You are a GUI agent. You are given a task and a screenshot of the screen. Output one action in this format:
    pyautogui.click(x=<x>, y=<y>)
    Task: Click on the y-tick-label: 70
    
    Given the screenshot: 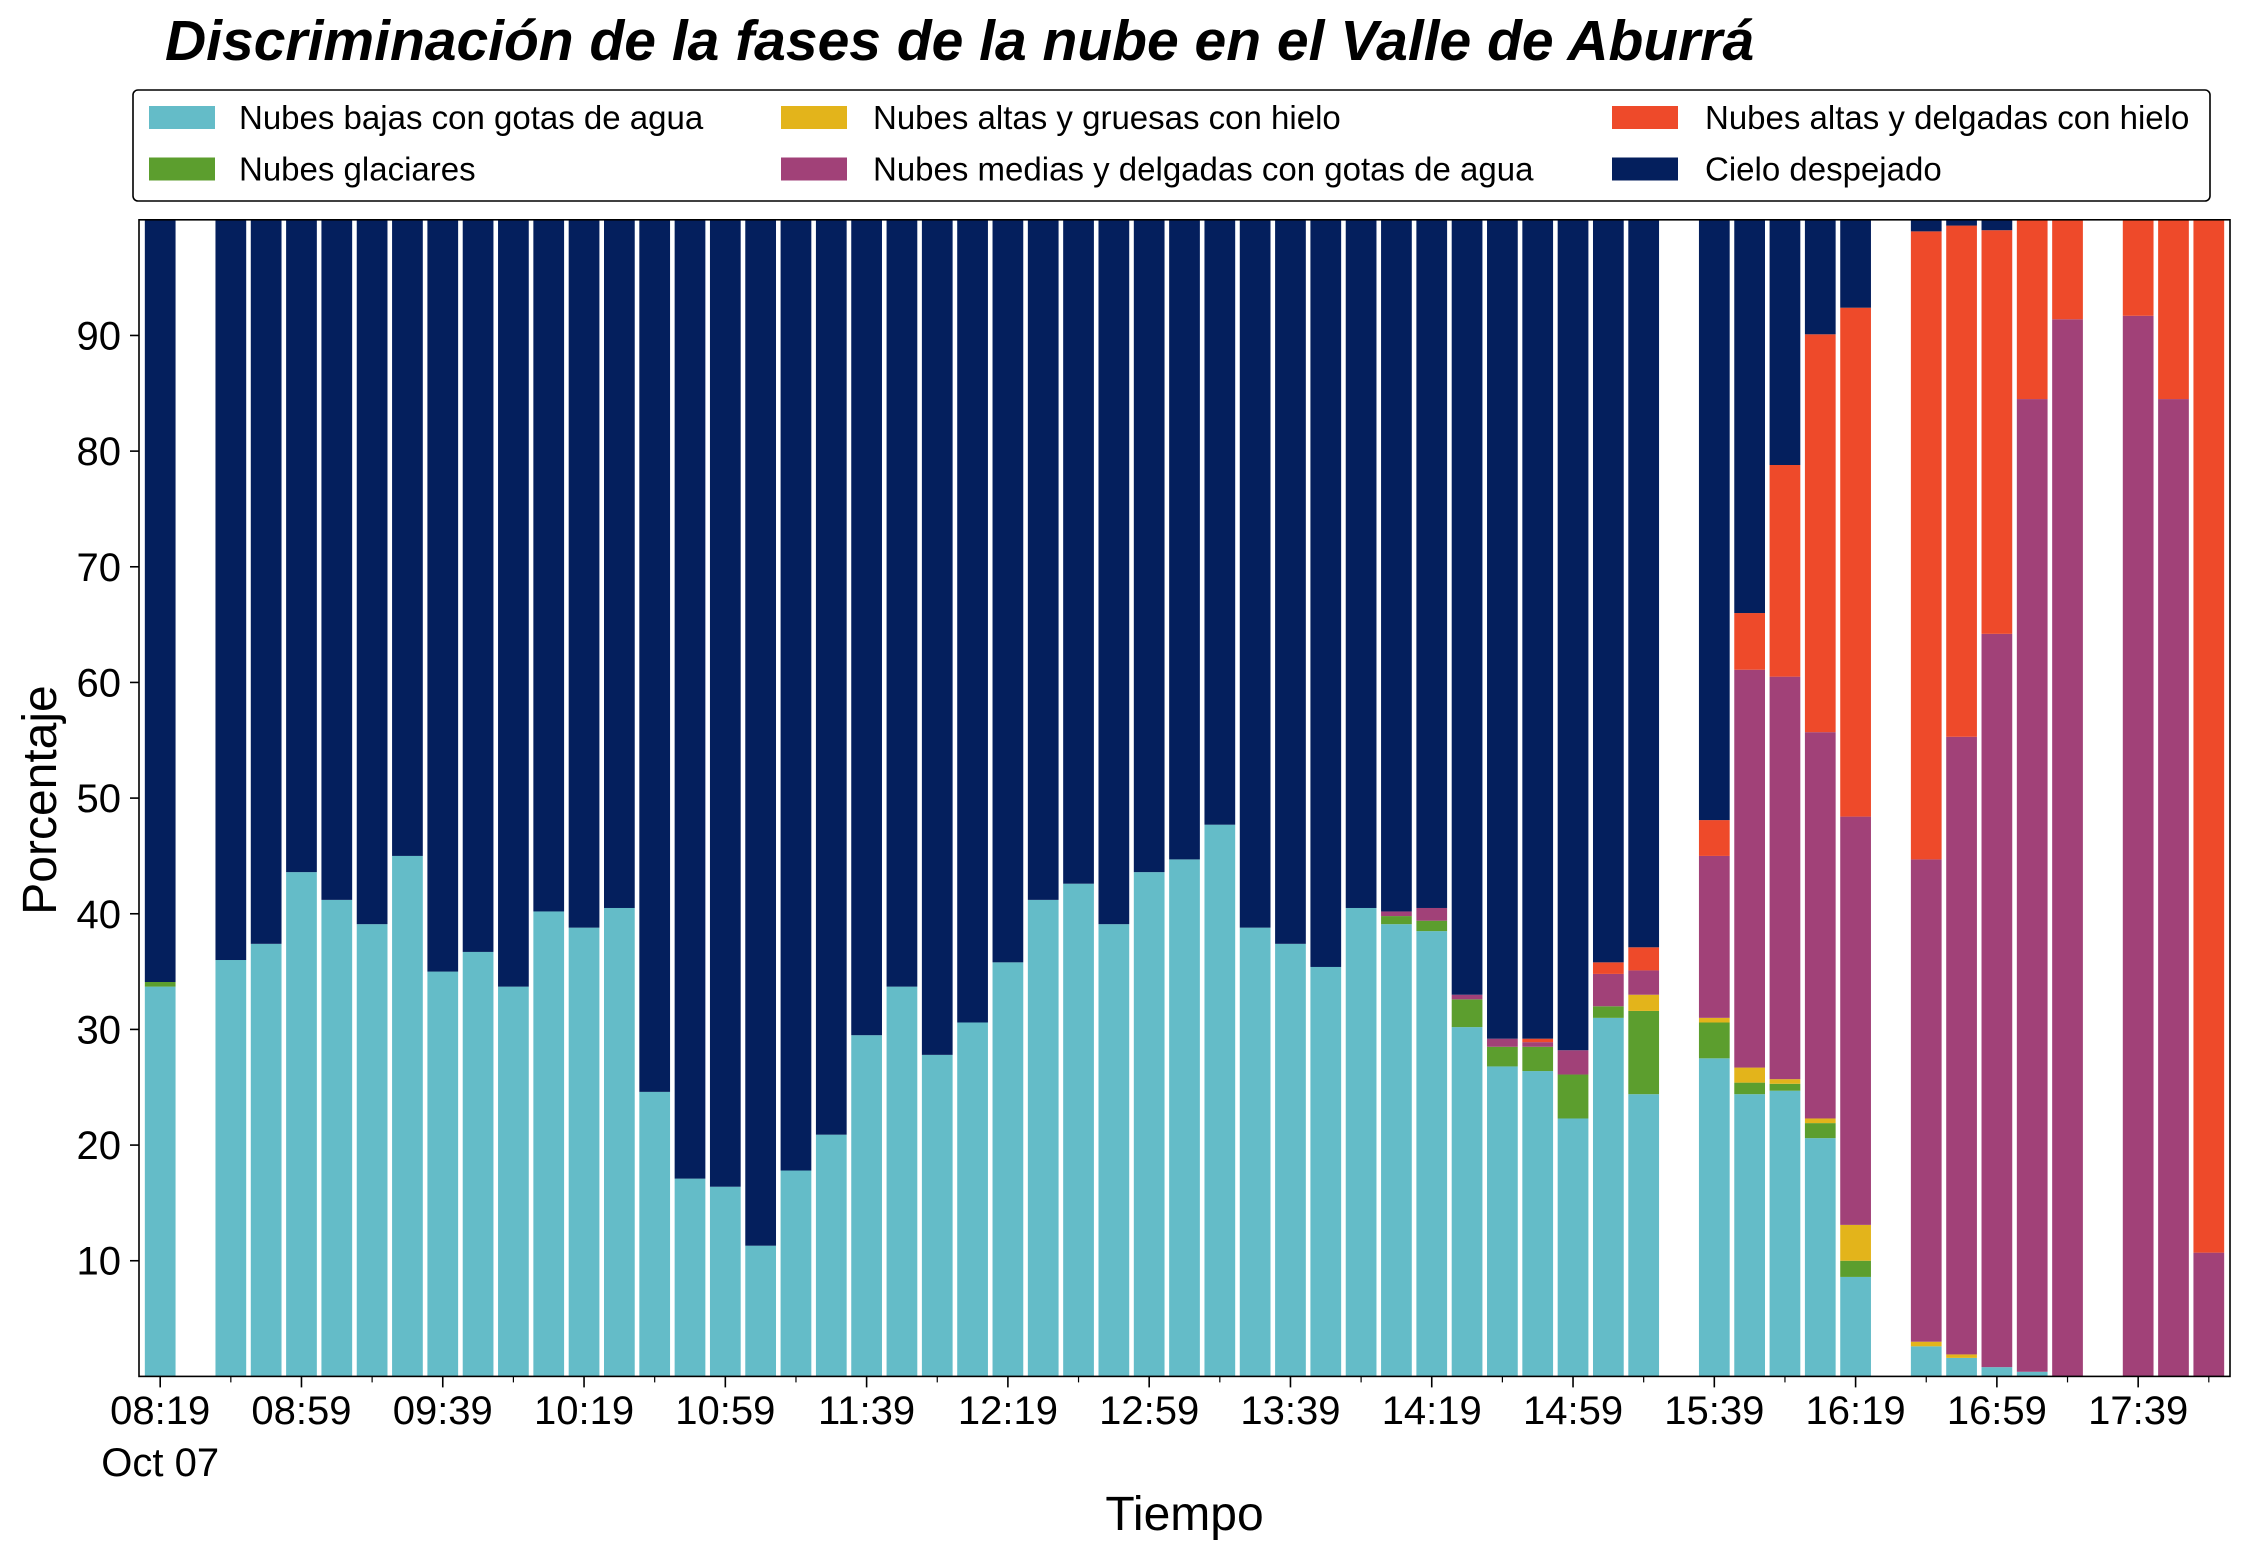 What is the action you would take?
    pyautogui.click(x=99, y=568)
    